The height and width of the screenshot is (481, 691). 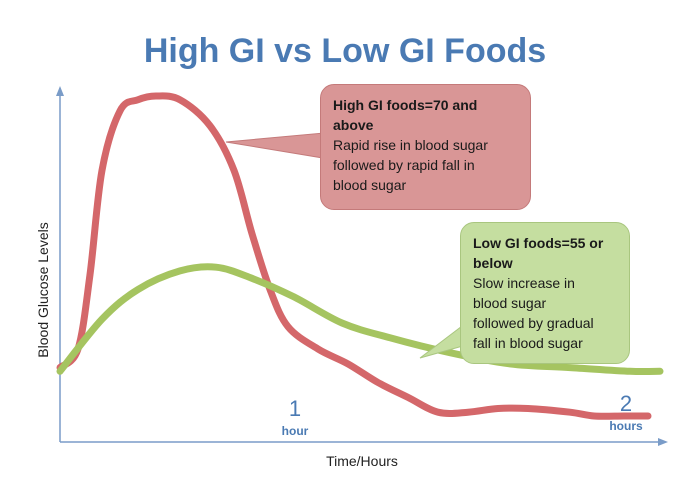 I want to click on x-tick-2-value: 2, so click(x=626, y=403).